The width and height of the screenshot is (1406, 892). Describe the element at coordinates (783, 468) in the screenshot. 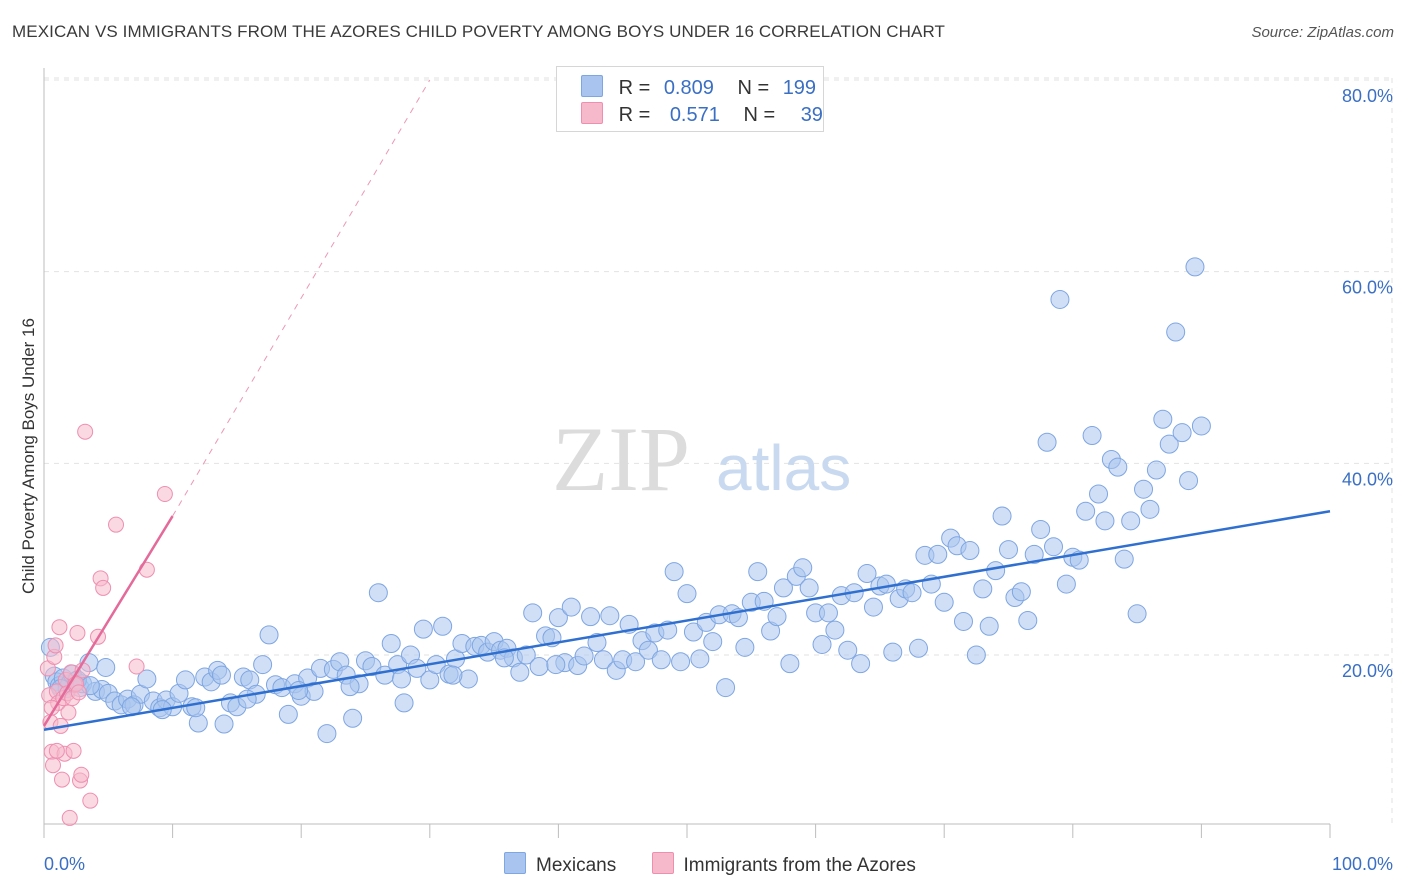

I see `watermark-atlas: atlas` at that location.